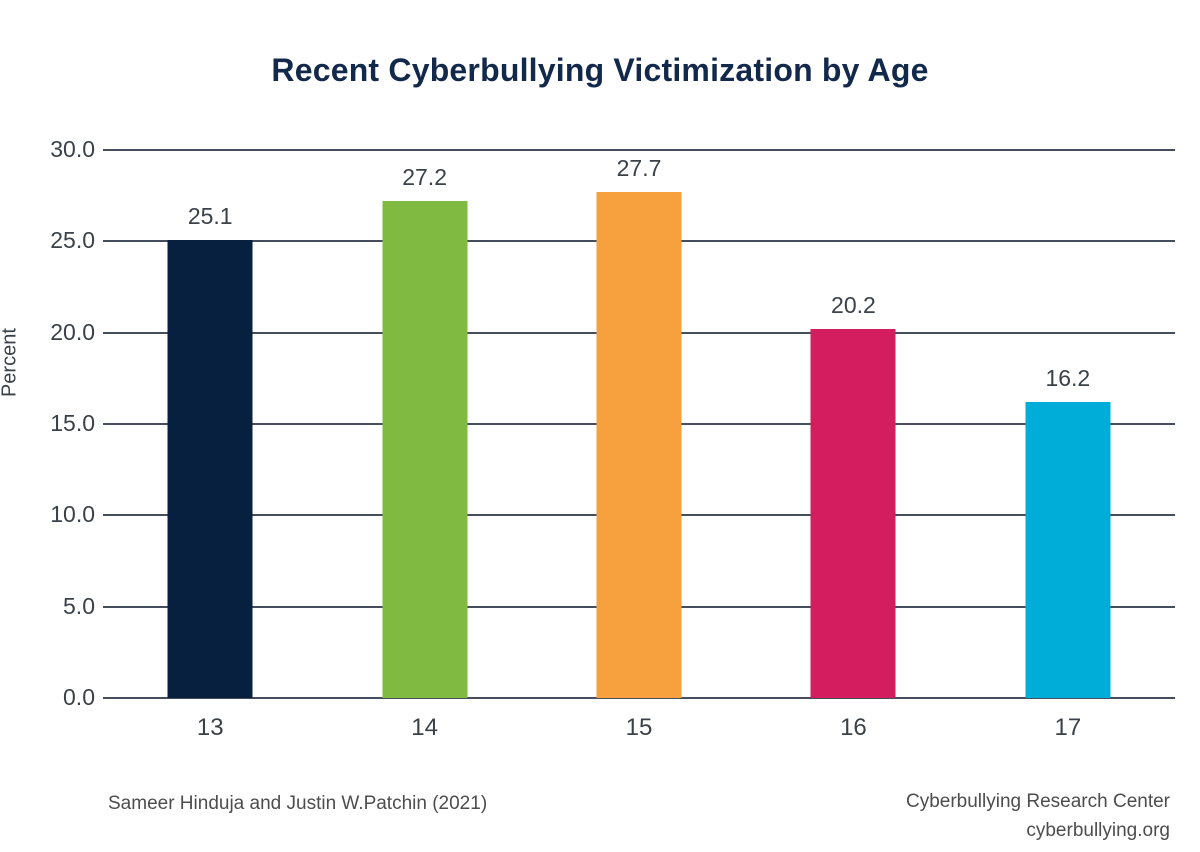 The width and height of the screenshot is (1200, 852). Describe the element at coordinates (1037, 801) in the screenshot. I see `org-name: Cyberbullying Research Center` at that location.